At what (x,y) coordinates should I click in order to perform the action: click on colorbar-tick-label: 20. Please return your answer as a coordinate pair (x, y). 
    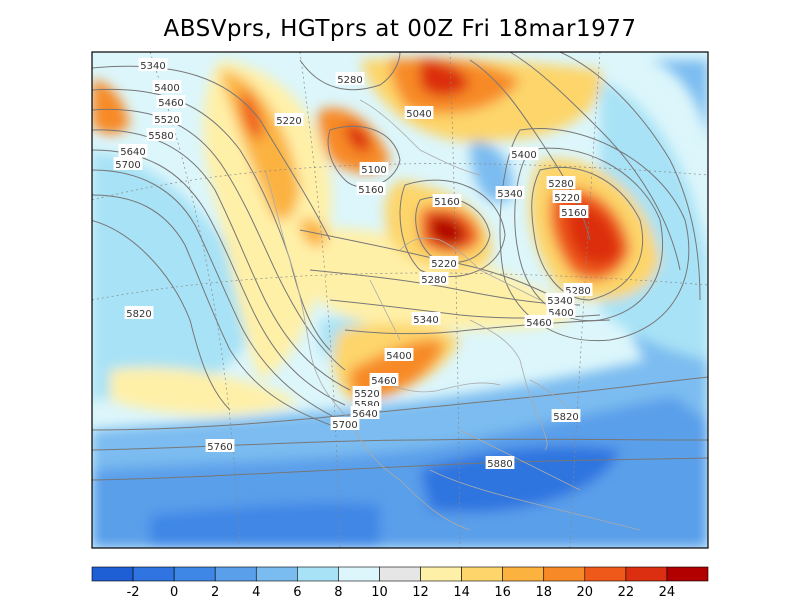
    Looking at the image, I should click on (585, 592).